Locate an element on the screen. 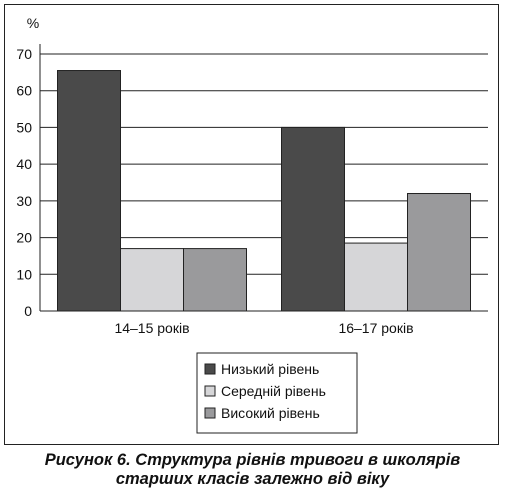 Image resolution: width=505 pixels, height=496 pixels. x-tick-label: 16–17 років is located at coordinates (375, 328).